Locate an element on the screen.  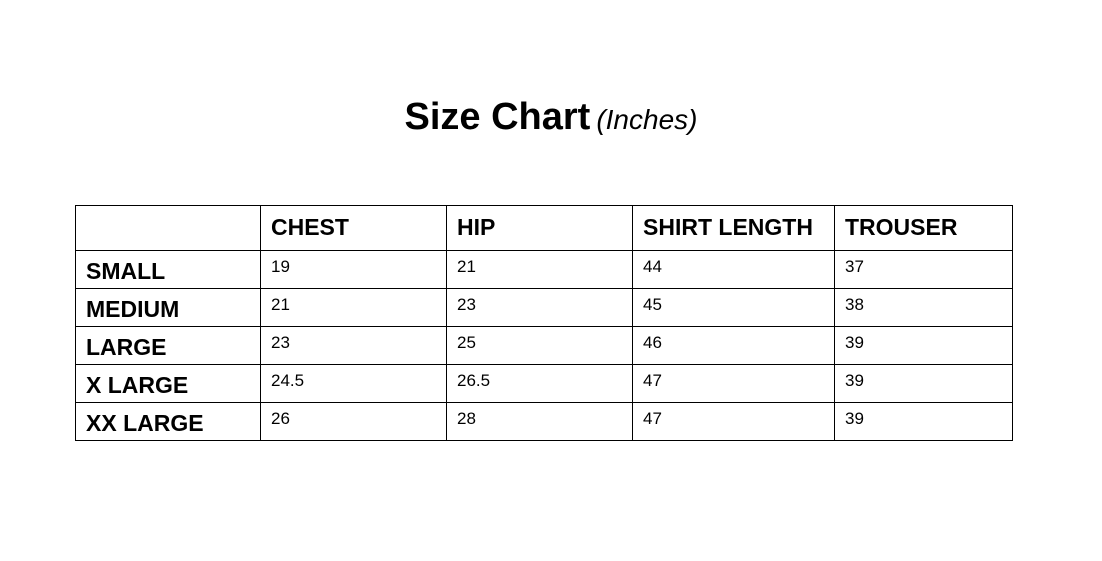
page-title: Size Chart (Inches) is located at coordinates (551, 117).